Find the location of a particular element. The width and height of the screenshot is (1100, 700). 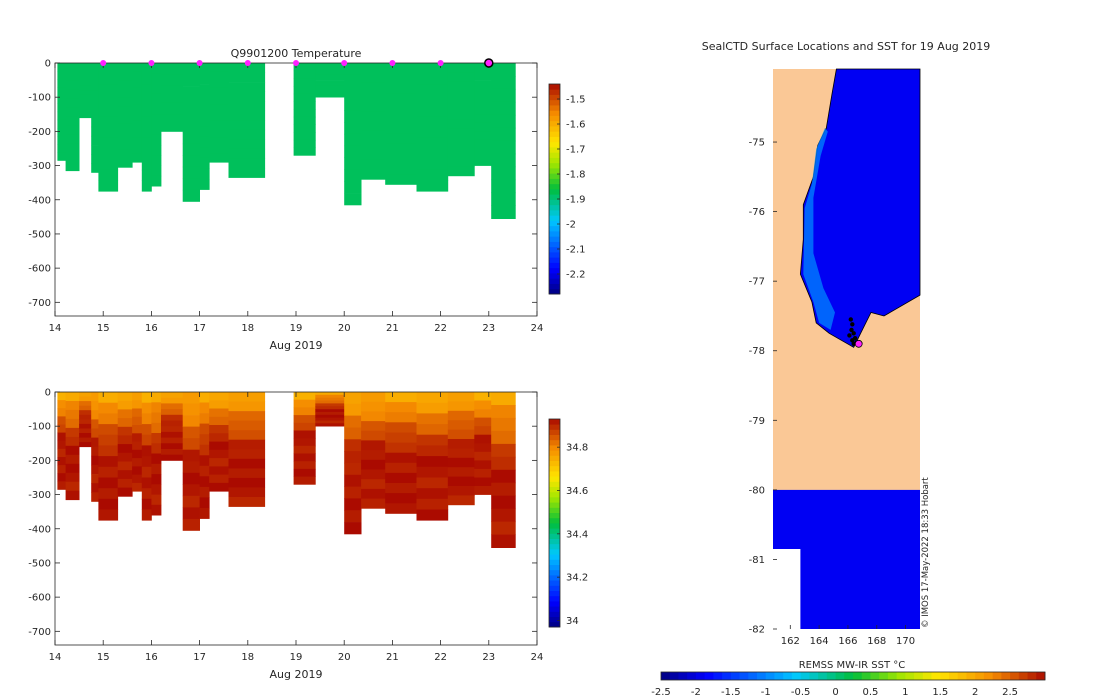

temperature-colorbar-tick-label: -2.1 is located at coordinates (576, 250).